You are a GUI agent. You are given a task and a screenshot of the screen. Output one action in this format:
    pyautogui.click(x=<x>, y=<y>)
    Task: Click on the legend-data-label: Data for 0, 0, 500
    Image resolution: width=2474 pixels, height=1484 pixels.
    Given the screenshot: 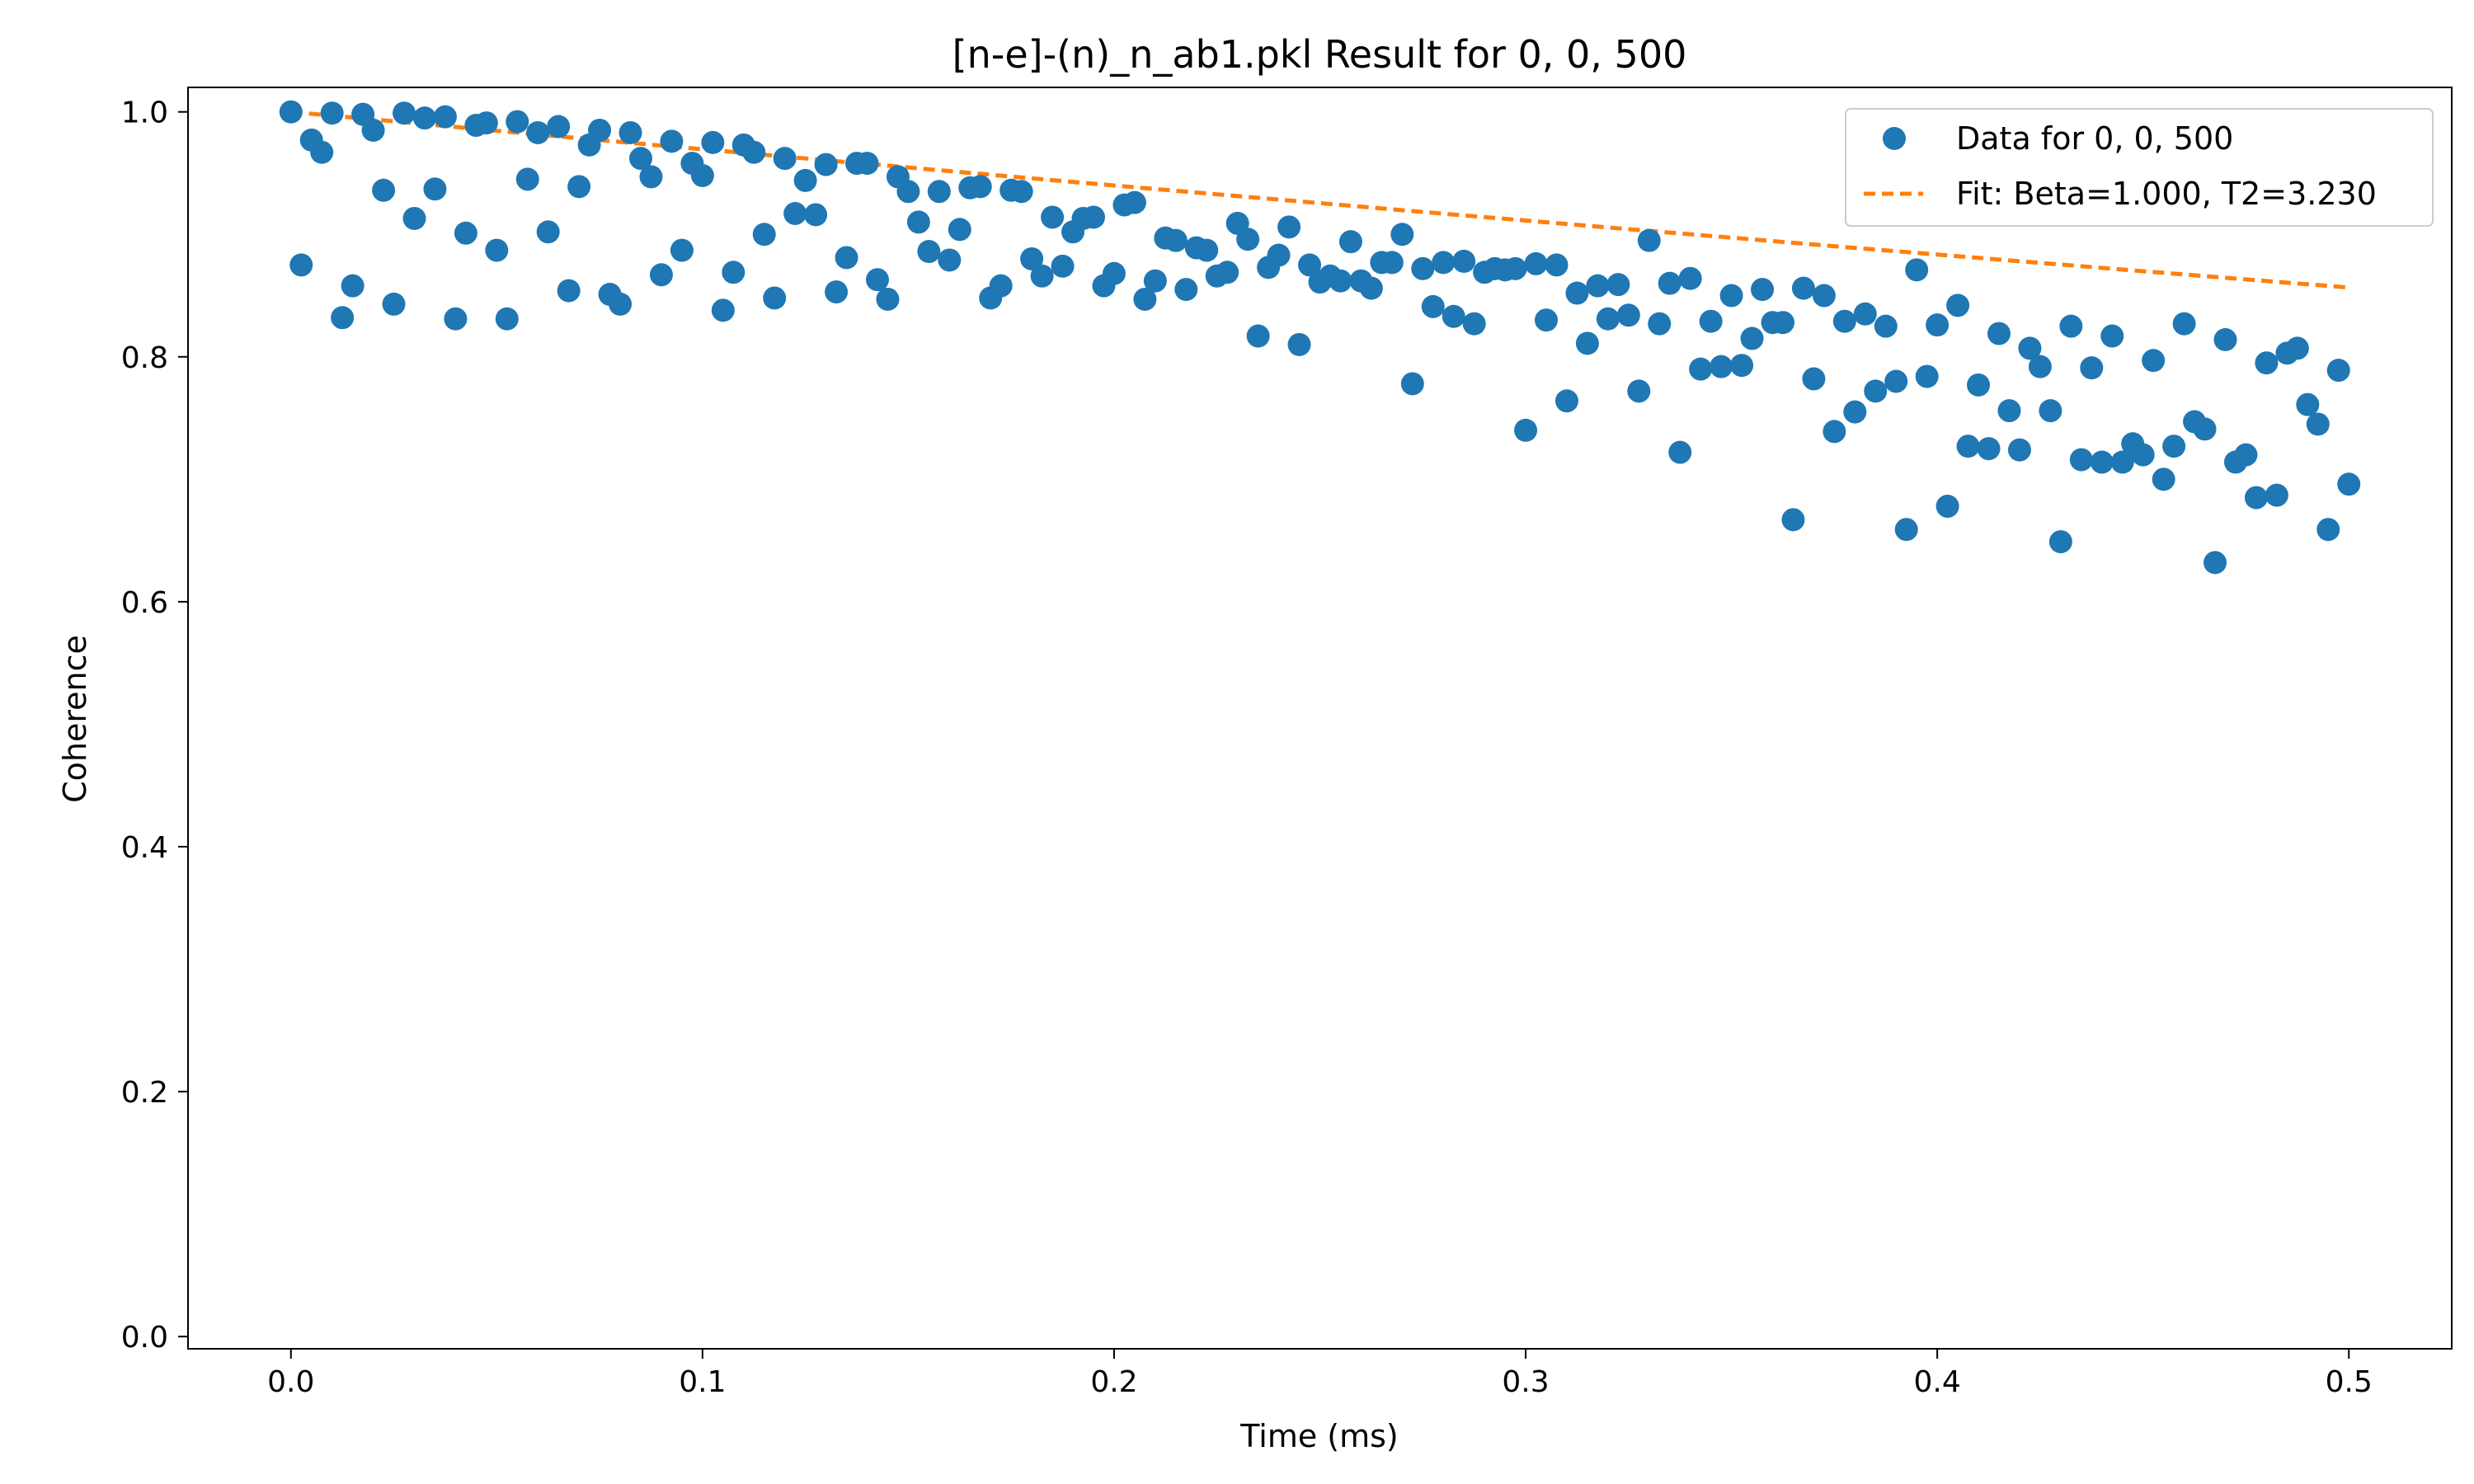 What is the action you would take?
    pyautogui.click(x=2094, y=138)
    